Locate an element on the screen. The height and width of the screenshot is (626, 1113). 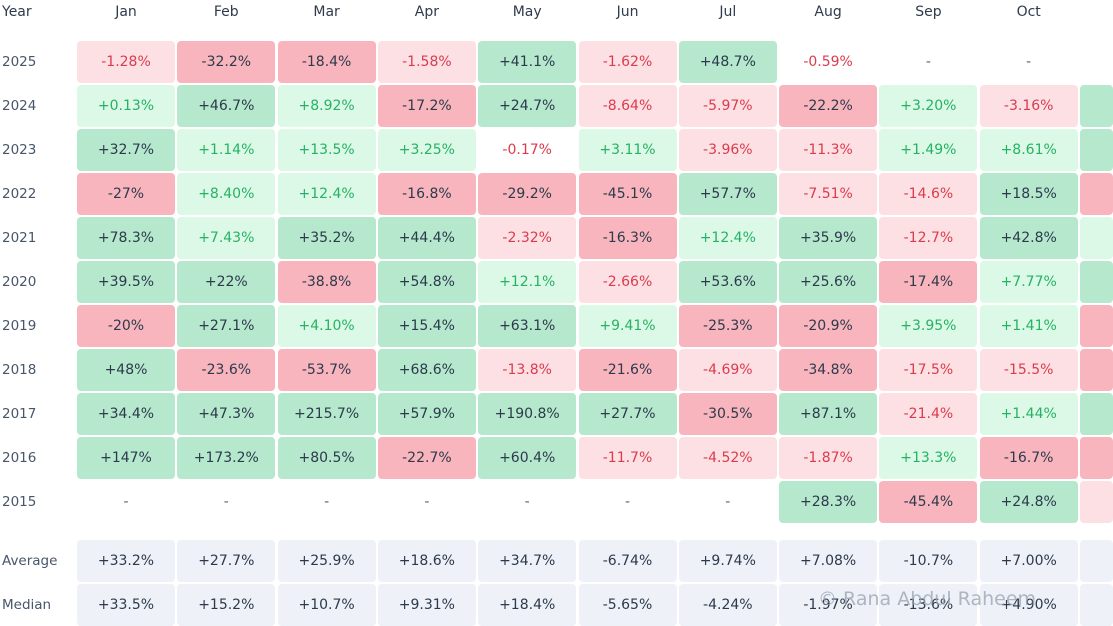
return-cell-2022-jan: -27% is located at coordinates (126, 194).